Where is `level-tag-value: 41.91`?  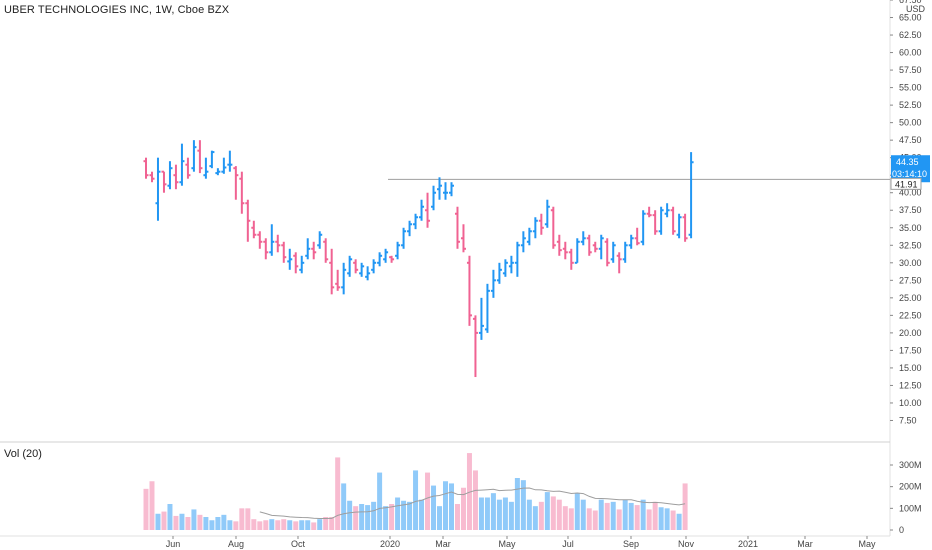
level-tag-value: 41.91 is located at coordinates (906, 184).